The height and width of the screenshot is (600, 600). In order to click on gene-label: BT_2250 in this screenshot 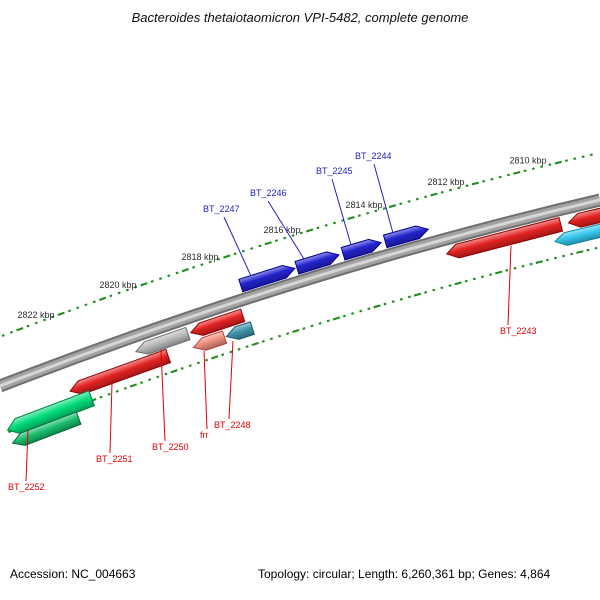, I will do `click(170, 447)`.